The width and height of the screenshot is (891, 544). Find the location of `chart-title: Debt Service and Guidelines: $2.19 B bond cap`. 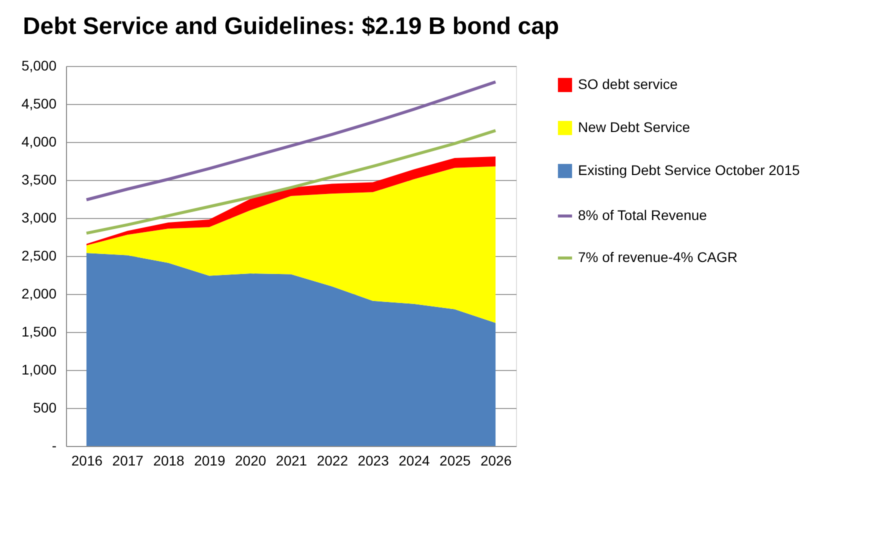

chart-title: Debt Service and Guidelines: $2.19 B bond cap is located at coordinates (291, 26).